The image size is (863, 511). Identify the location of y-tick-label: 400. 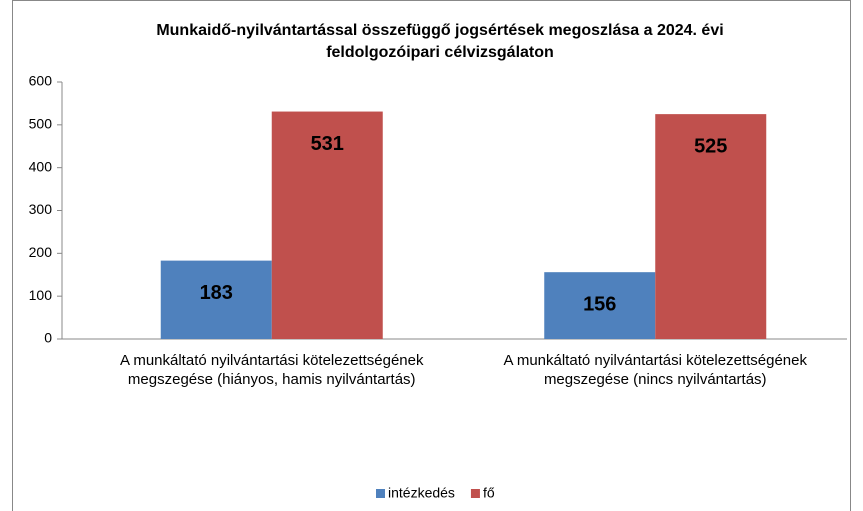
(41, 166).